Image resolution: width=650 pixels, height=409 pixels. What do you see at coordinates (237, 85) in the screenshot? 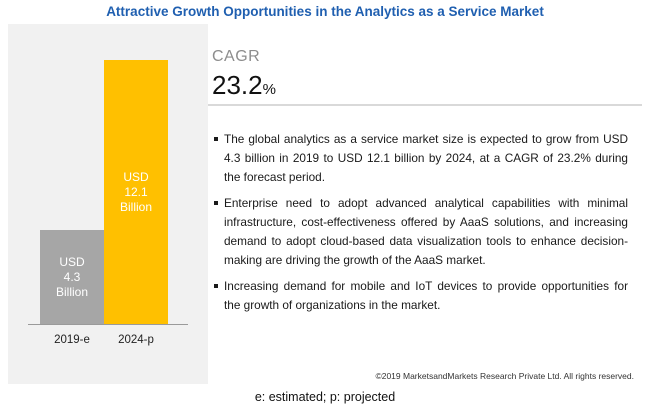
I see `cagr-number: 23.2` at bounding box center [237, 85].